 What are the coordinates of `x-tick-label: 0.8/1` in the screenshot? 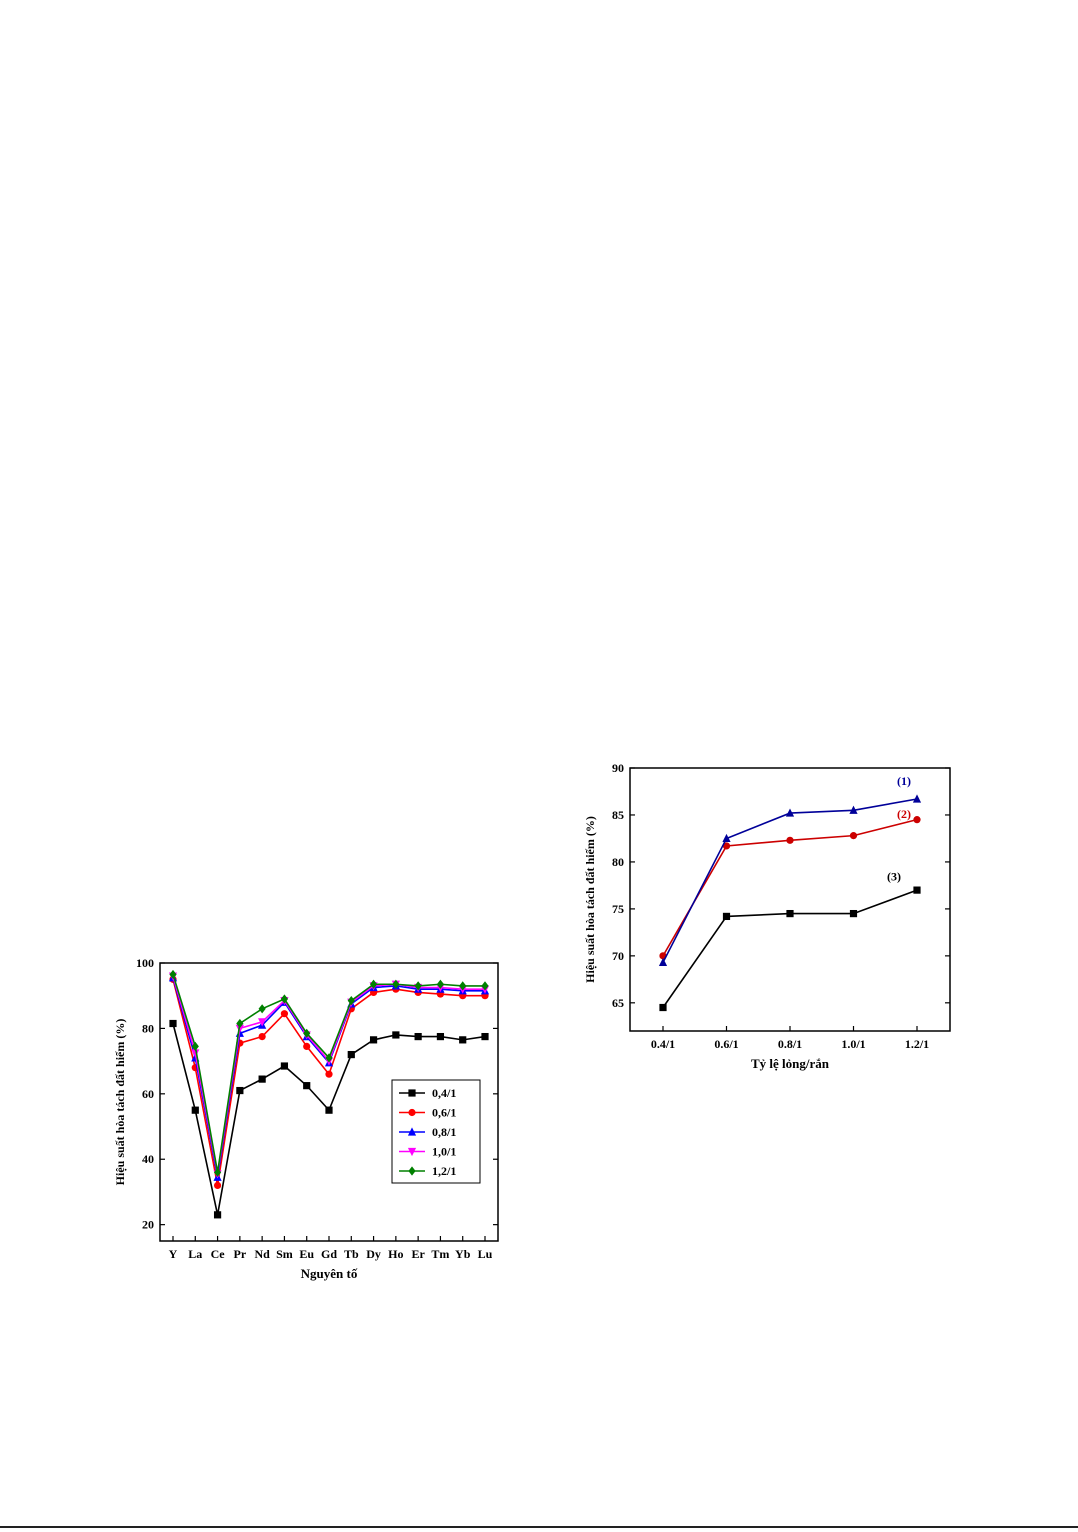 It's located at (790, 1044).